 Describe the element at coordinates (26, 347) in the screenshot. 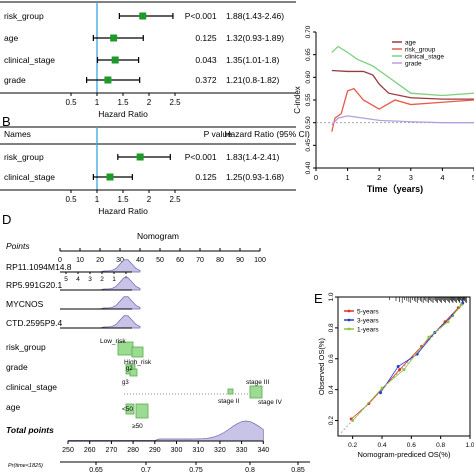

I see `variable-label: risk_group` at that location.